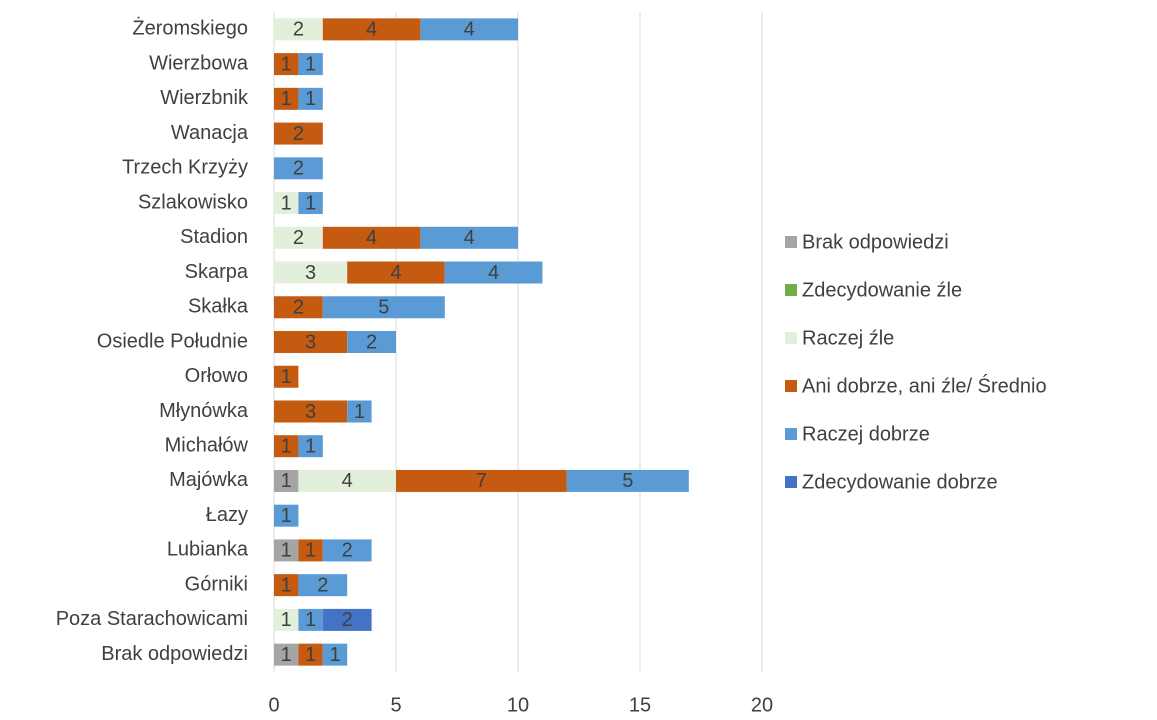 The image size is (1157, 720). Describe the element at coordinates (848, 338) in the screenshot. I see `legend-label: Raczej źle` at that location.